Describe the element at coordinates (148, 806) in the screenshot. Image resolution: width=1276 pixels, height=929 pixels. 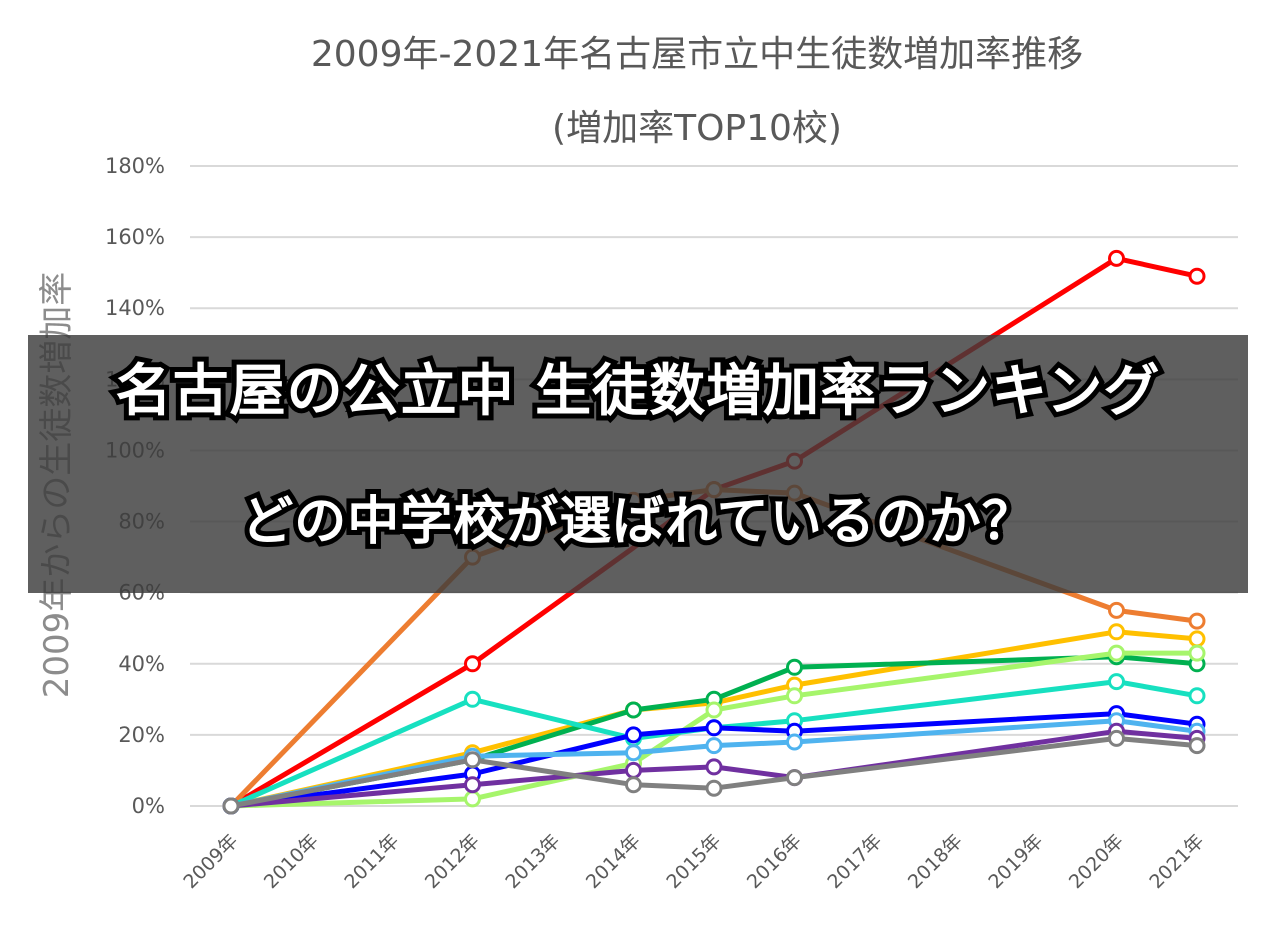
I see `y-tick-label: 0%` at that location.